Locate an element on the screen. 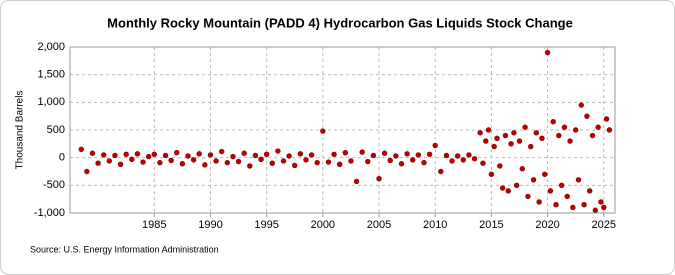 The width and height of the screenshot is (675, 275). x-tick-label: 2005 is located at coordinates (379, 225).